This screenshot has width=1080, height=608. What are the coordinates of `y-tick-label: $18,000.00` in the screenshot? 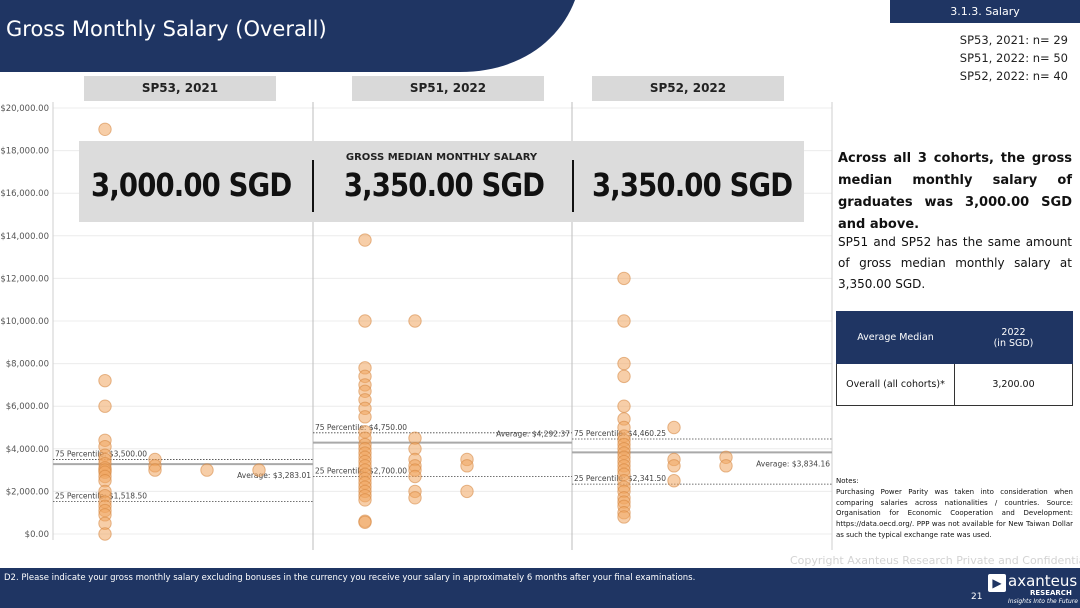 It's located at (24, 152).